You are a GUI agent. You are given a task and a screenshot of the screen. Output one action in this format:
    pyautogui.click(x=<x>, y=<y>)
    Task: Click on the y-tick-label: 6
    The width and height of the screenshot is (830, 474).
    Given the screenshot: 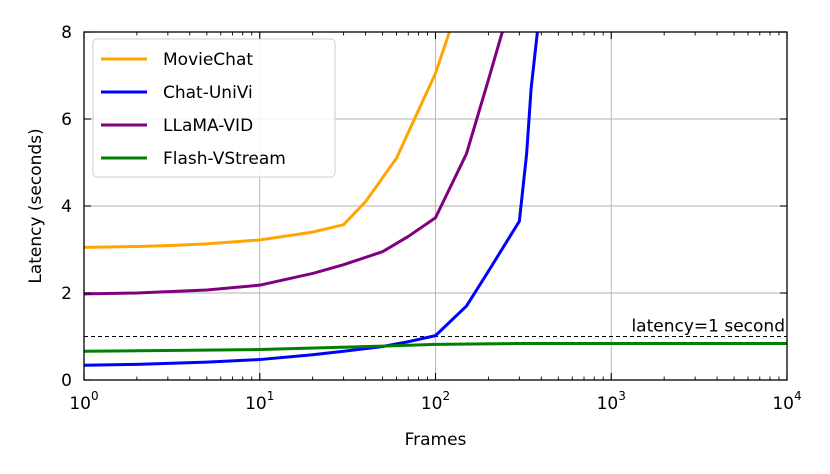 What is the action you would take?
    pyautogui.click(x=66, y=120)
    